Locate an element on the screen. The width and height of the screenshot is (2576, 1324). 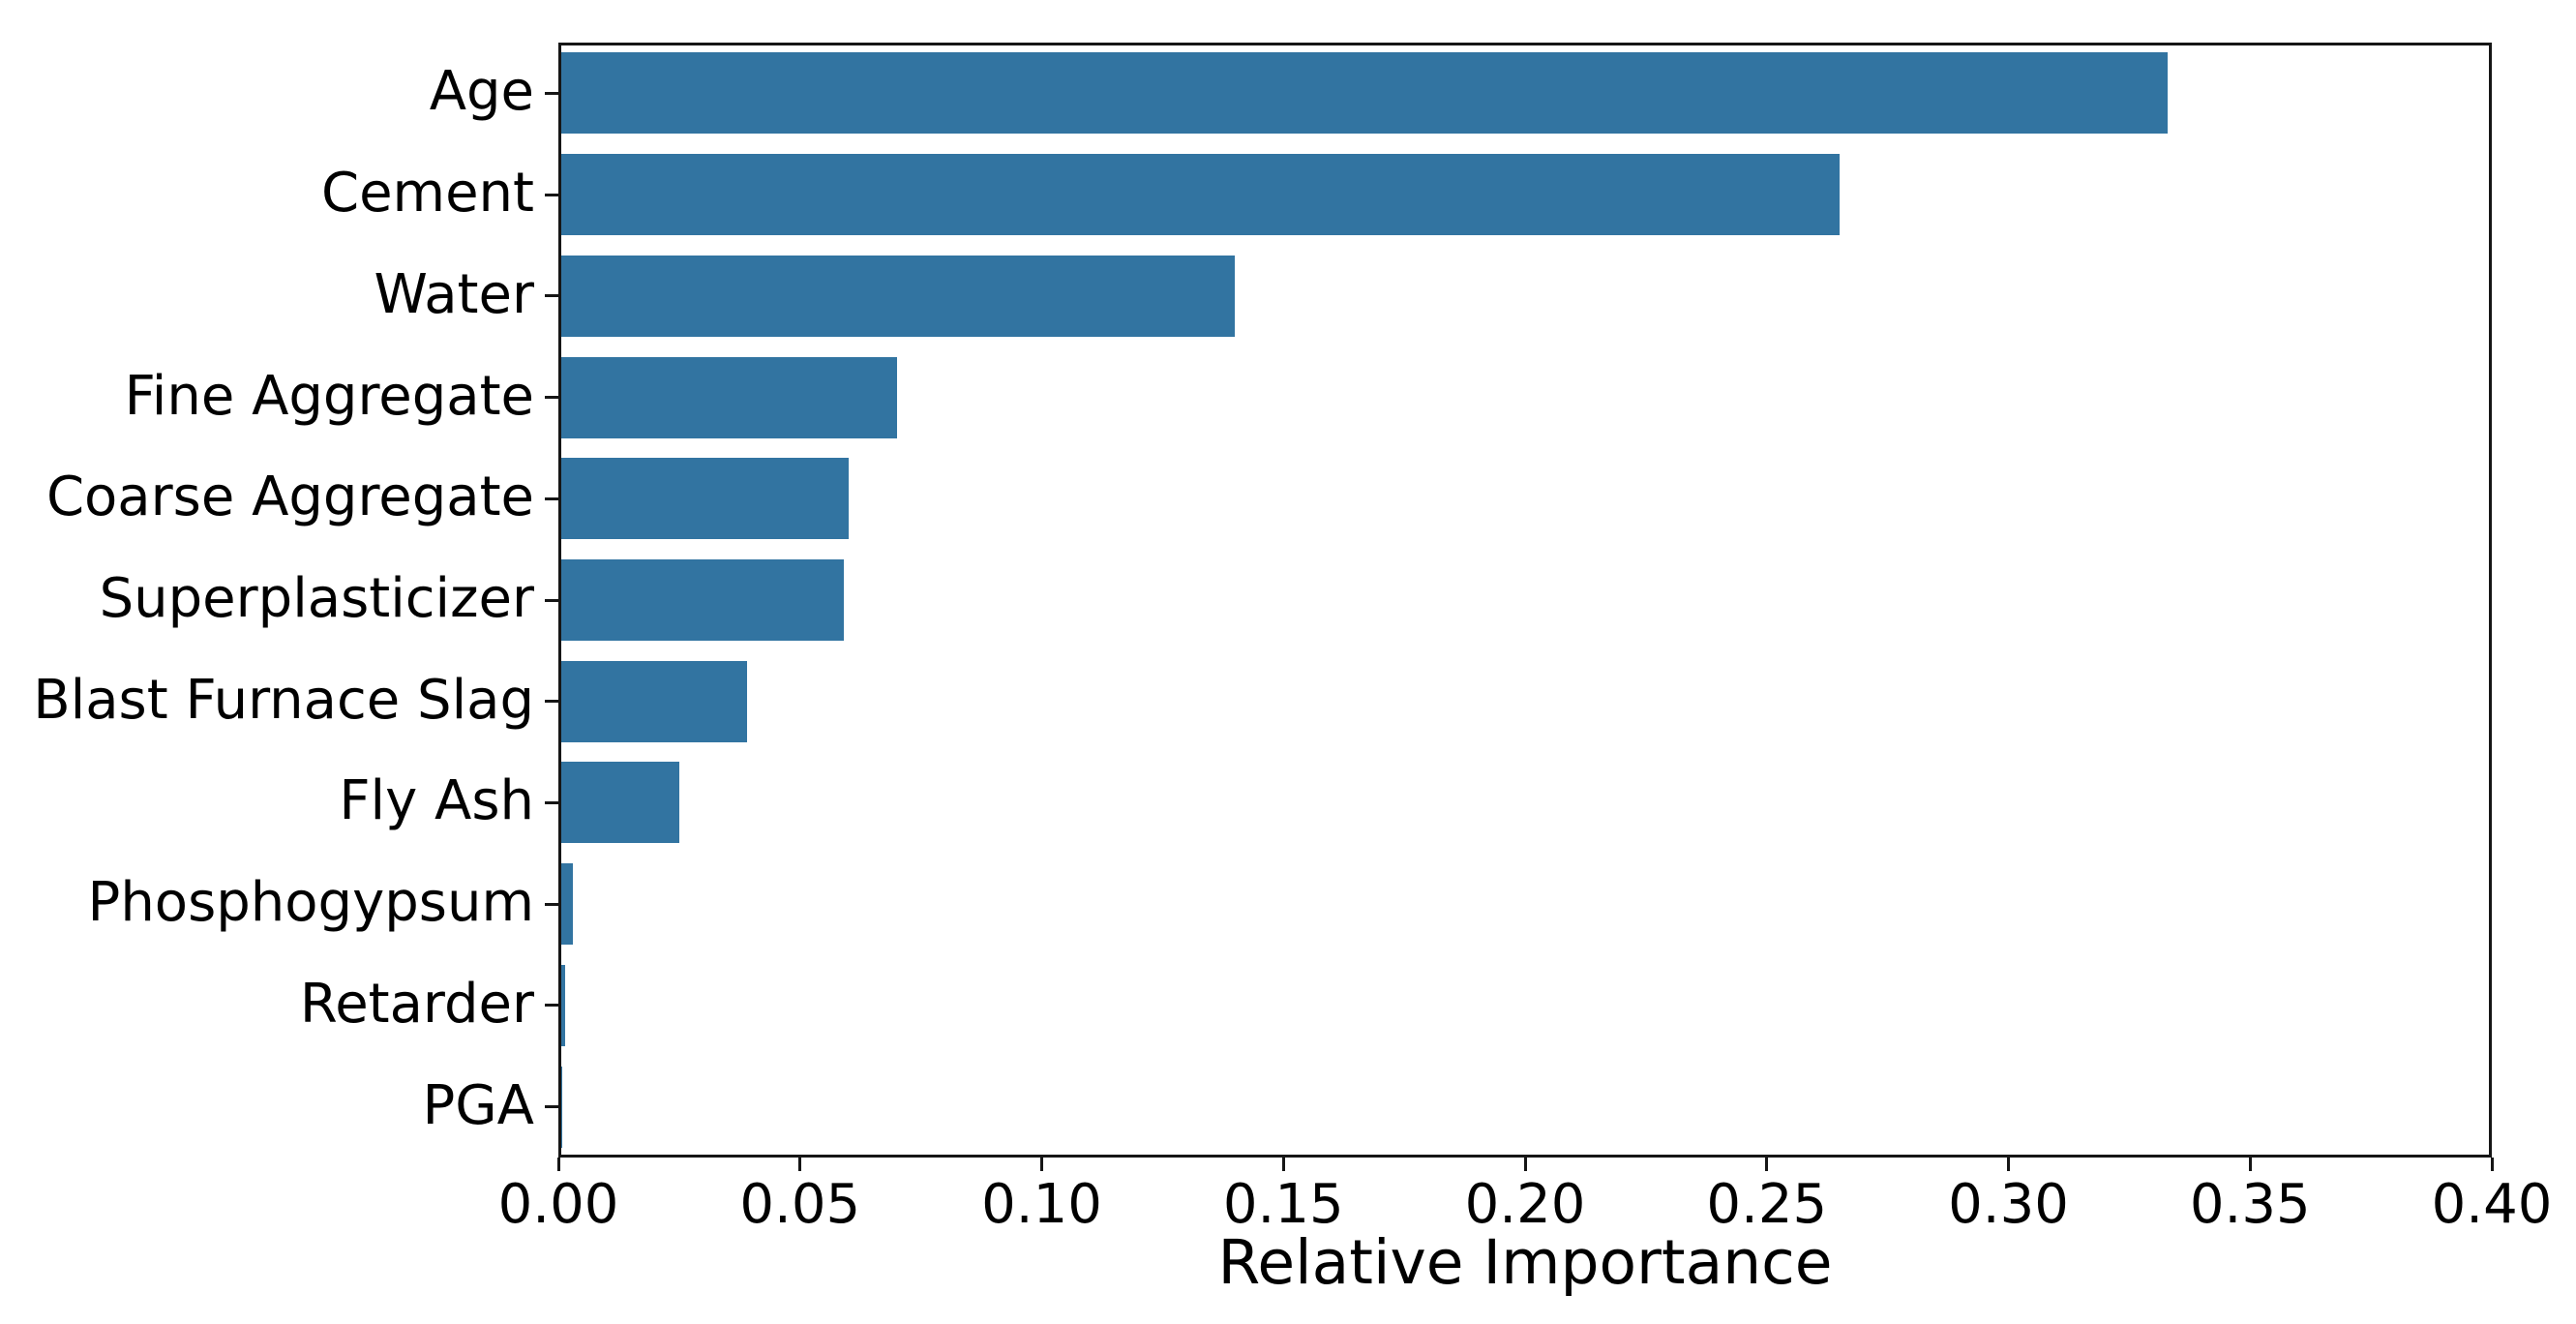
bar-retarder is located at coordinates (562, 1005).